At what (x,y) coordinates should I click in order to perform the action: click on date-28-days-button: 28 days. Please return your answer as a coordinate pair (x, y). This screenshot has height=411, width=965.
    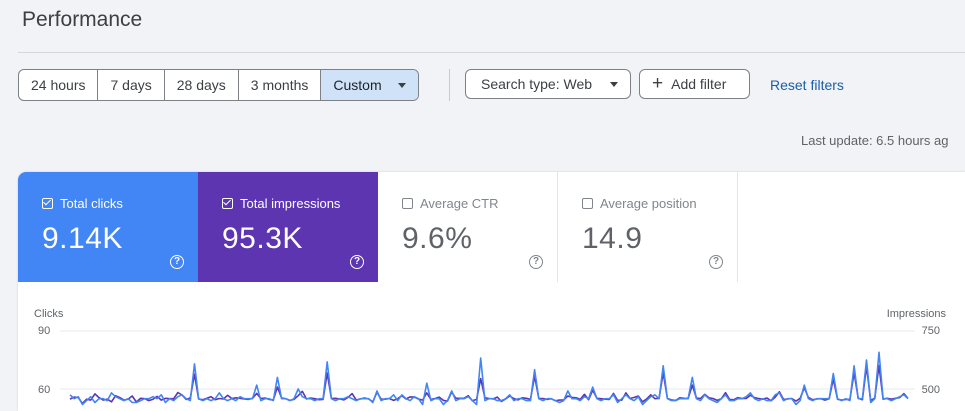
    Looking at the image, I should click on (202, 85).